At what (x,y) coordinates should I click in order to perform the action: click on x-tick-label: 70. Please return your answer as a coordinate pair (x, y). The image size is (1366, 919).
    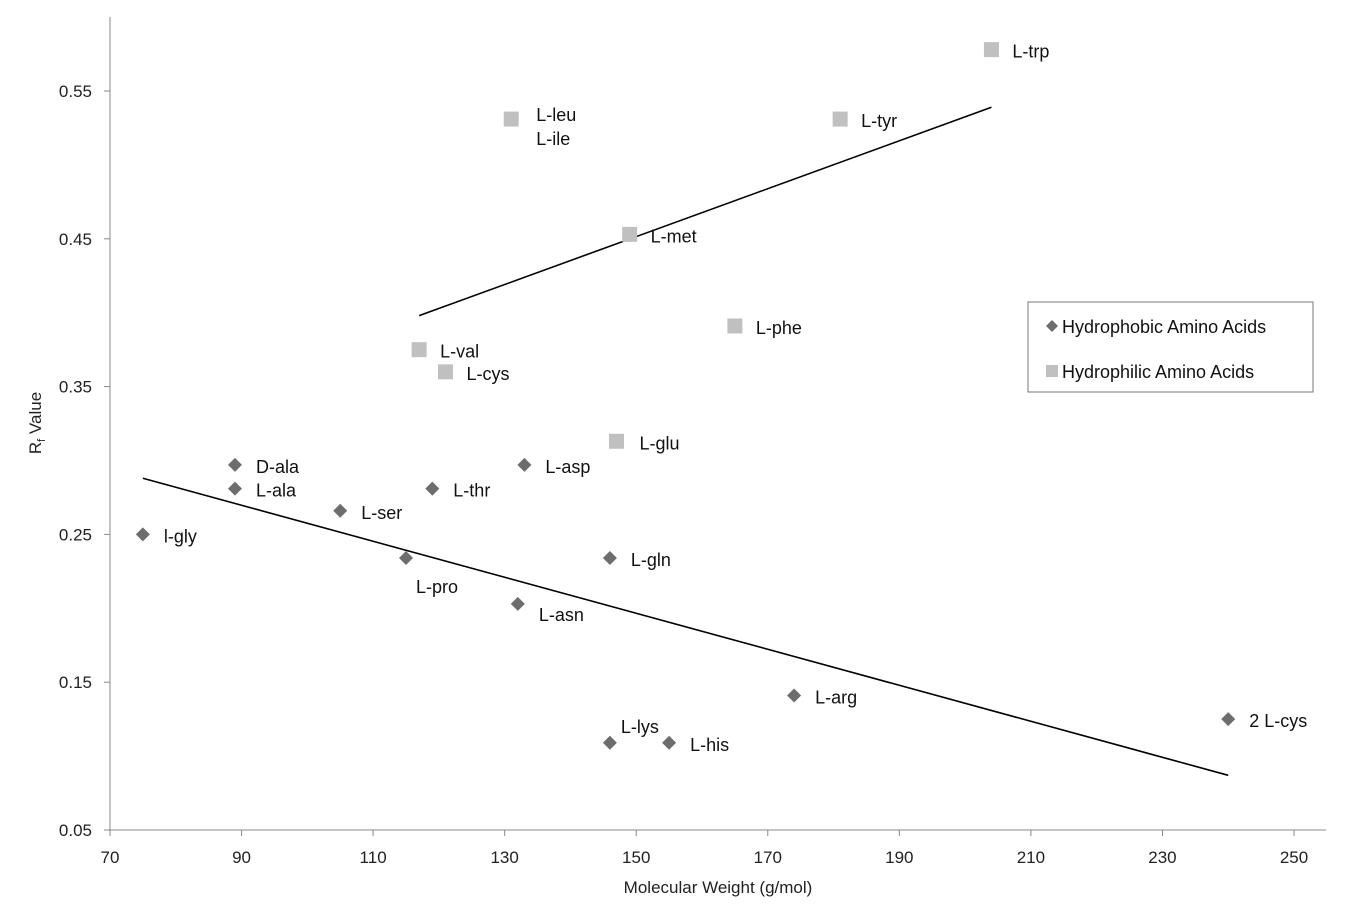
    Looking at the image, I should click on (110, 857).